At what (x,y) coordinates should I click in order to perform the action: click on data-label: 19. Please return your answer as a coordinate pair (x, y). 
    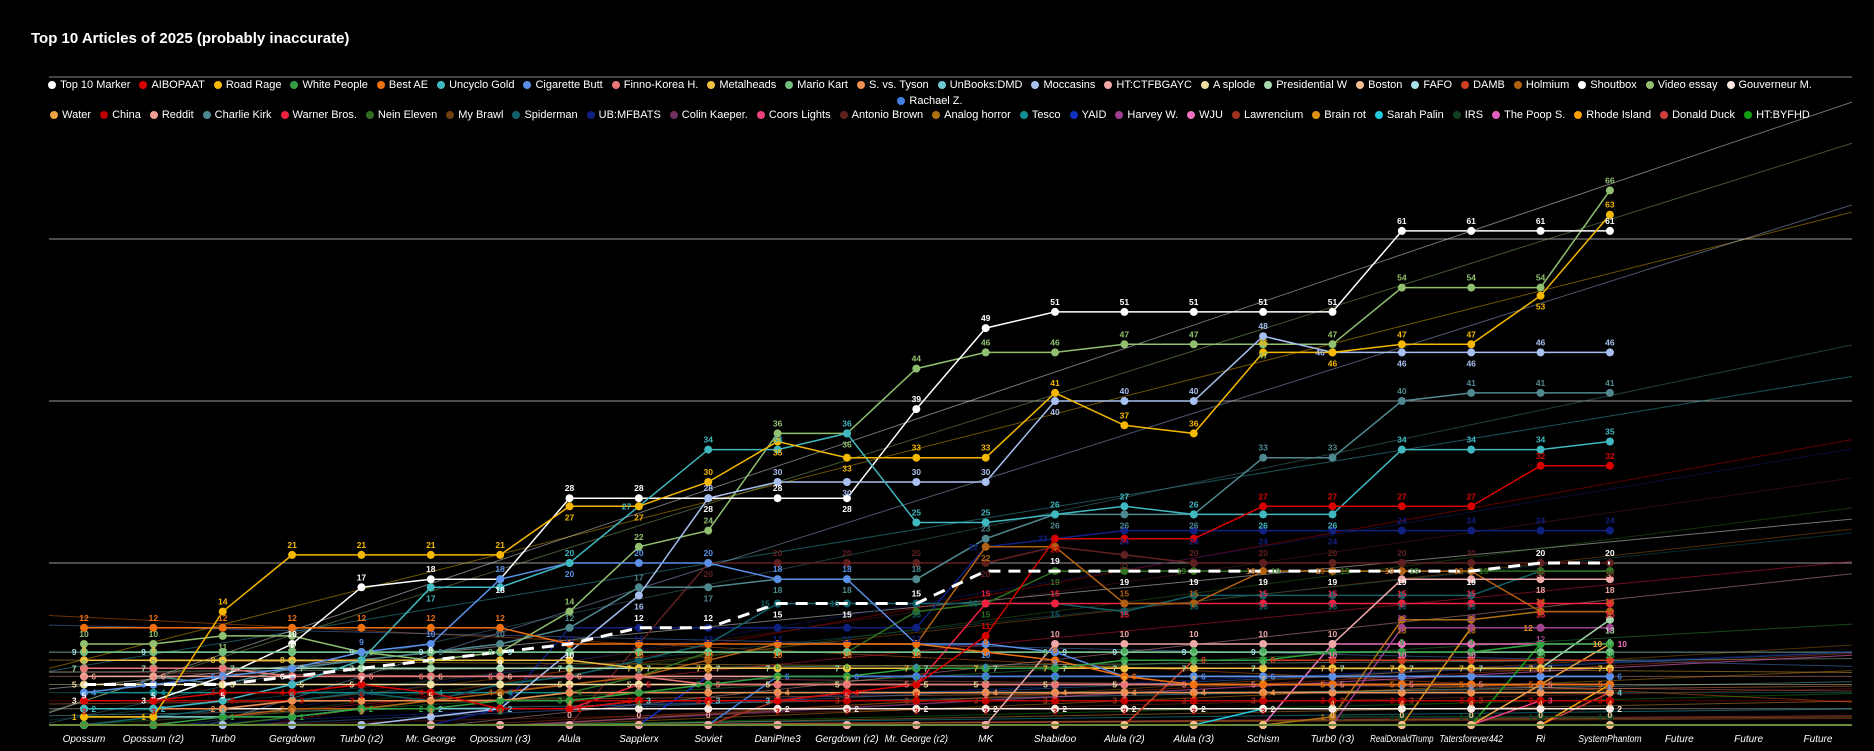
    Looking at the image, I should click on (1182, 571).